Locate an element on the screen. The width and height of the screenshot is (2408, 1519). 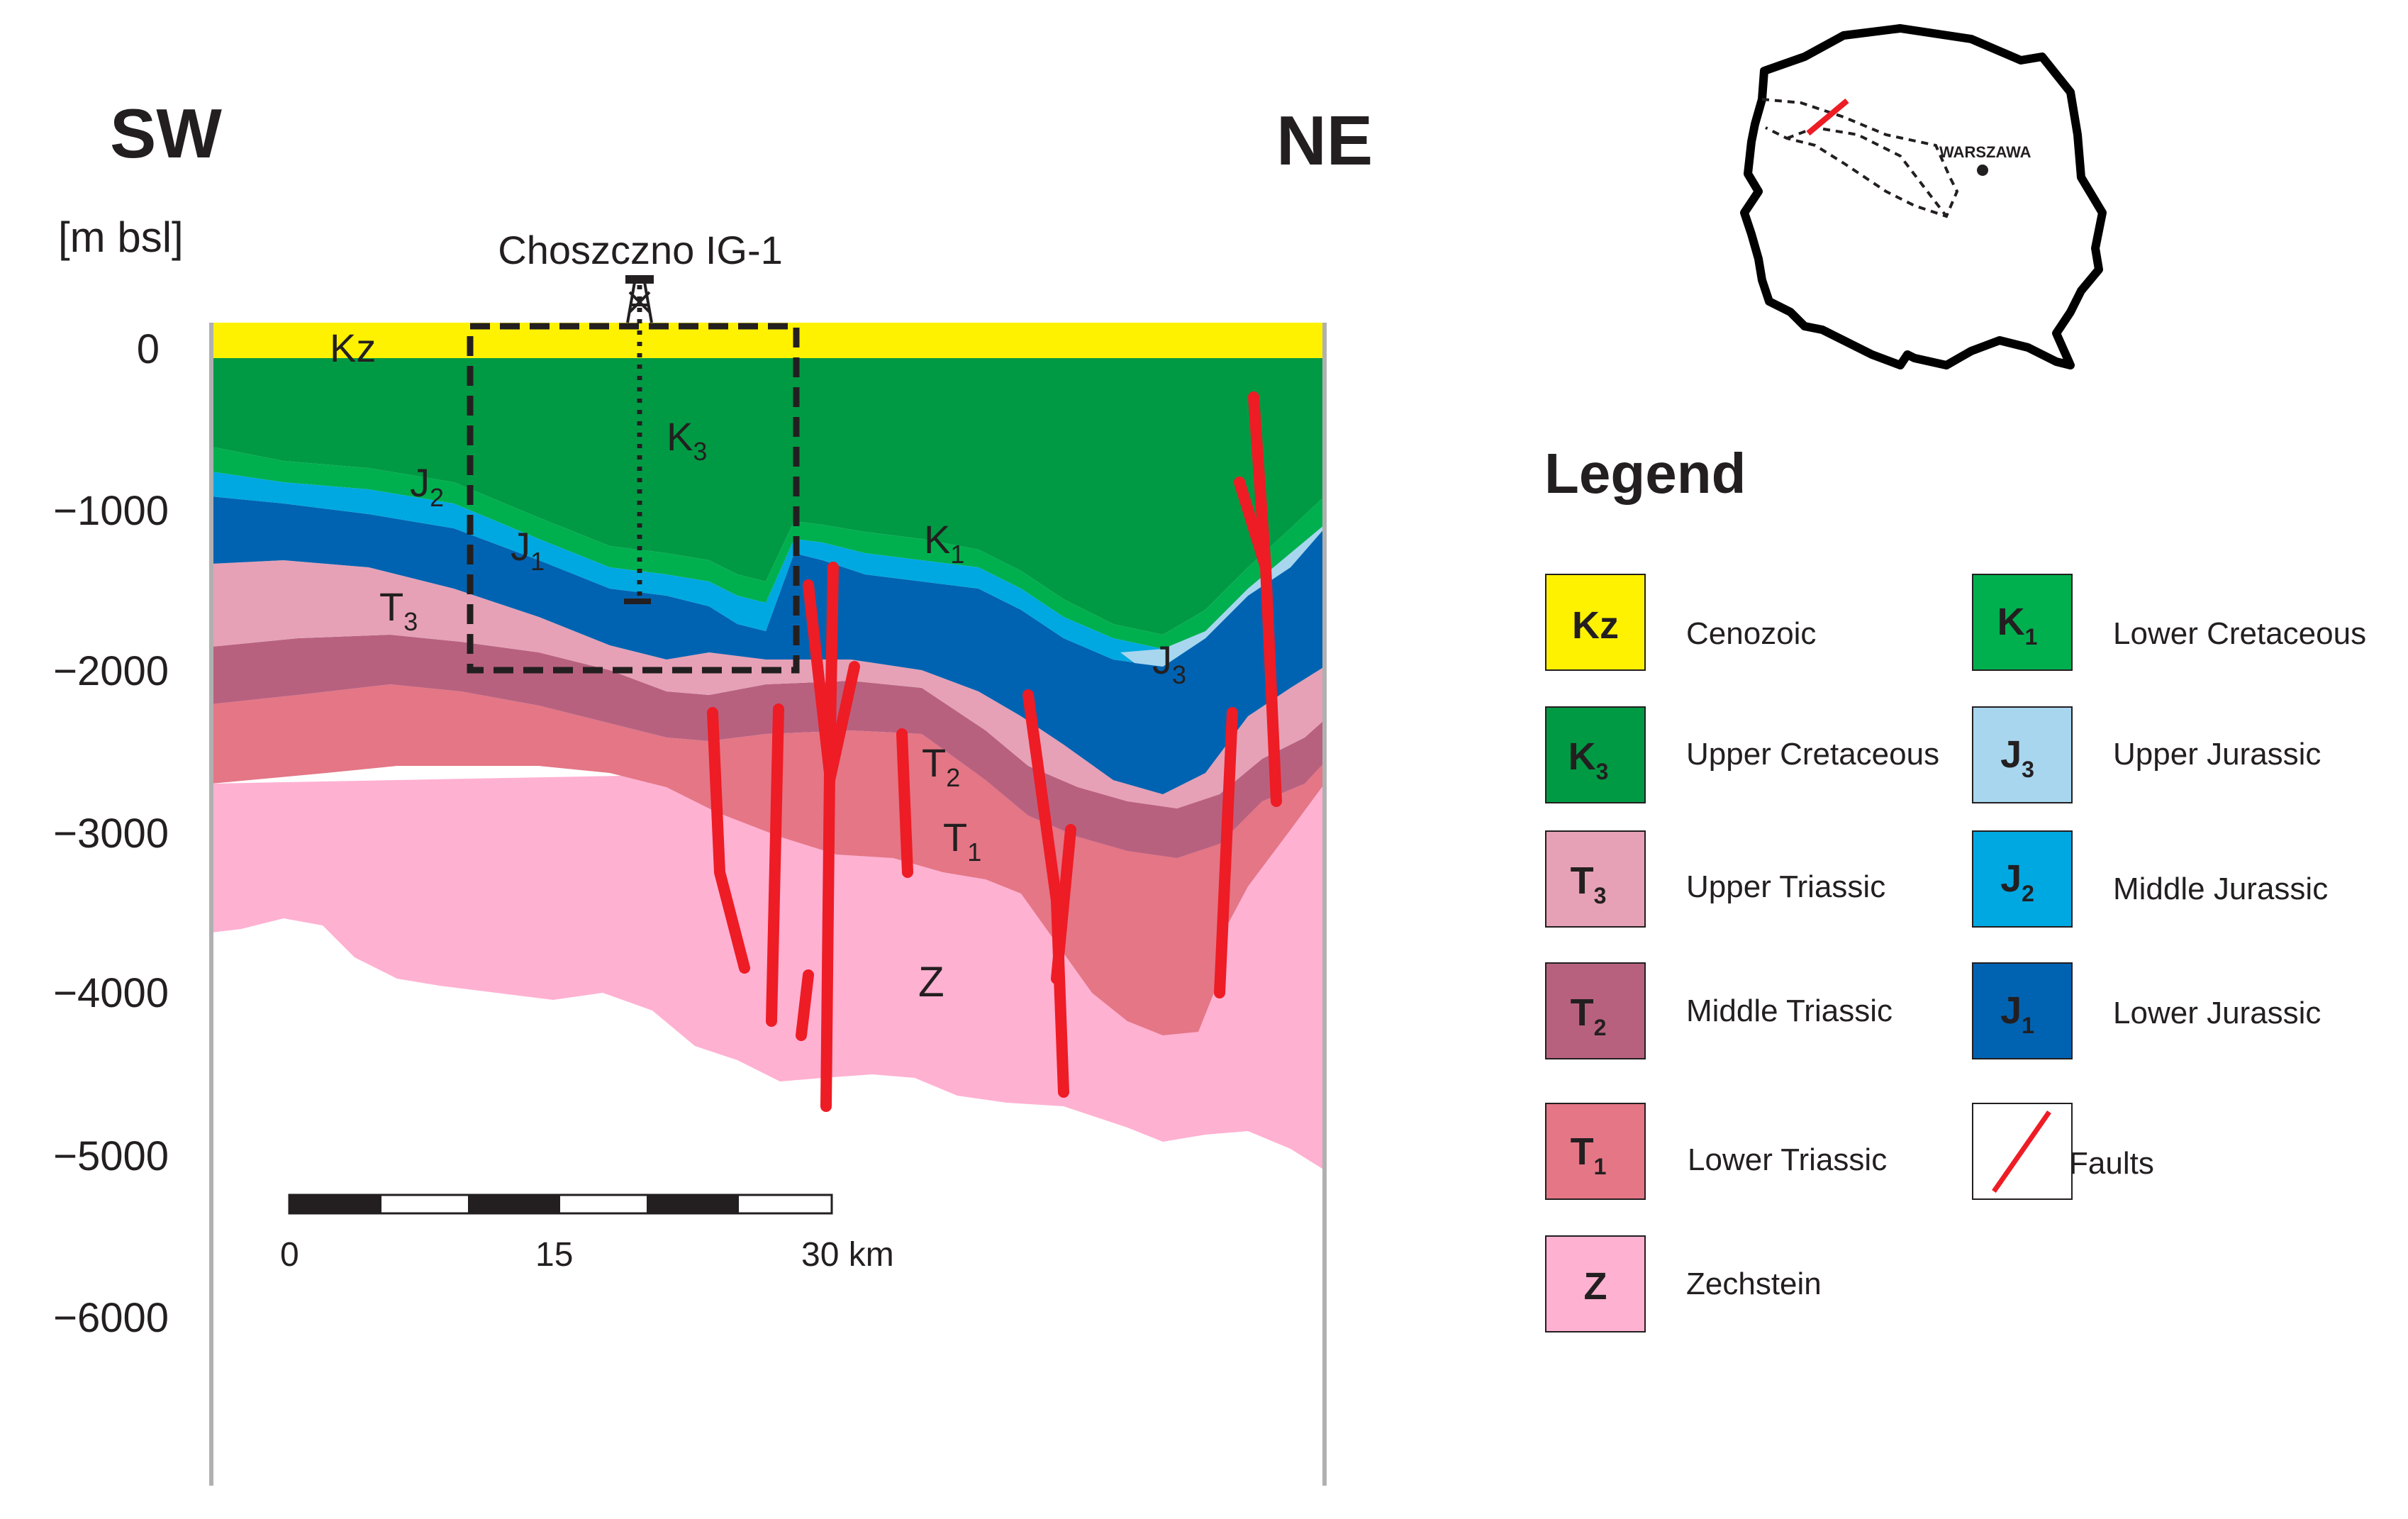
legend-item-faults: Faults is located at coordinates (2063, 1151).